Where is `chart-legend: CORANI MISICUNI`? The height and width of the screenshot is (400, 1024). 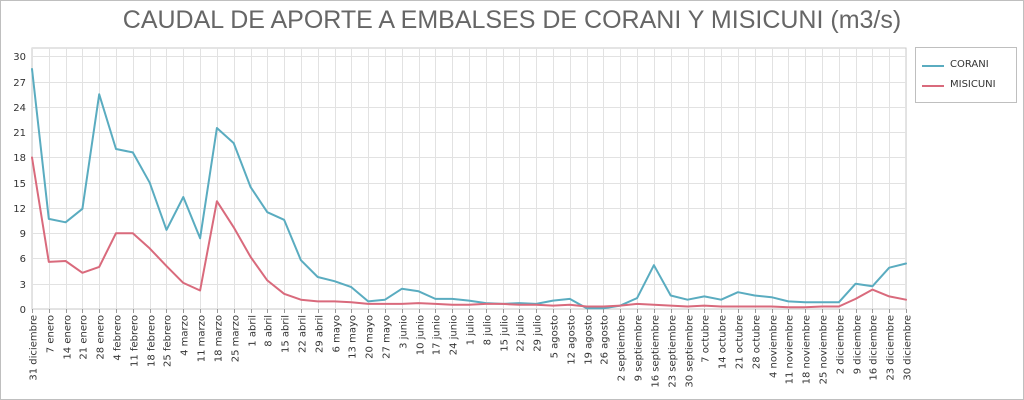 chart-legend: CORANI MISICUNI is located at coordinates (966, 75).